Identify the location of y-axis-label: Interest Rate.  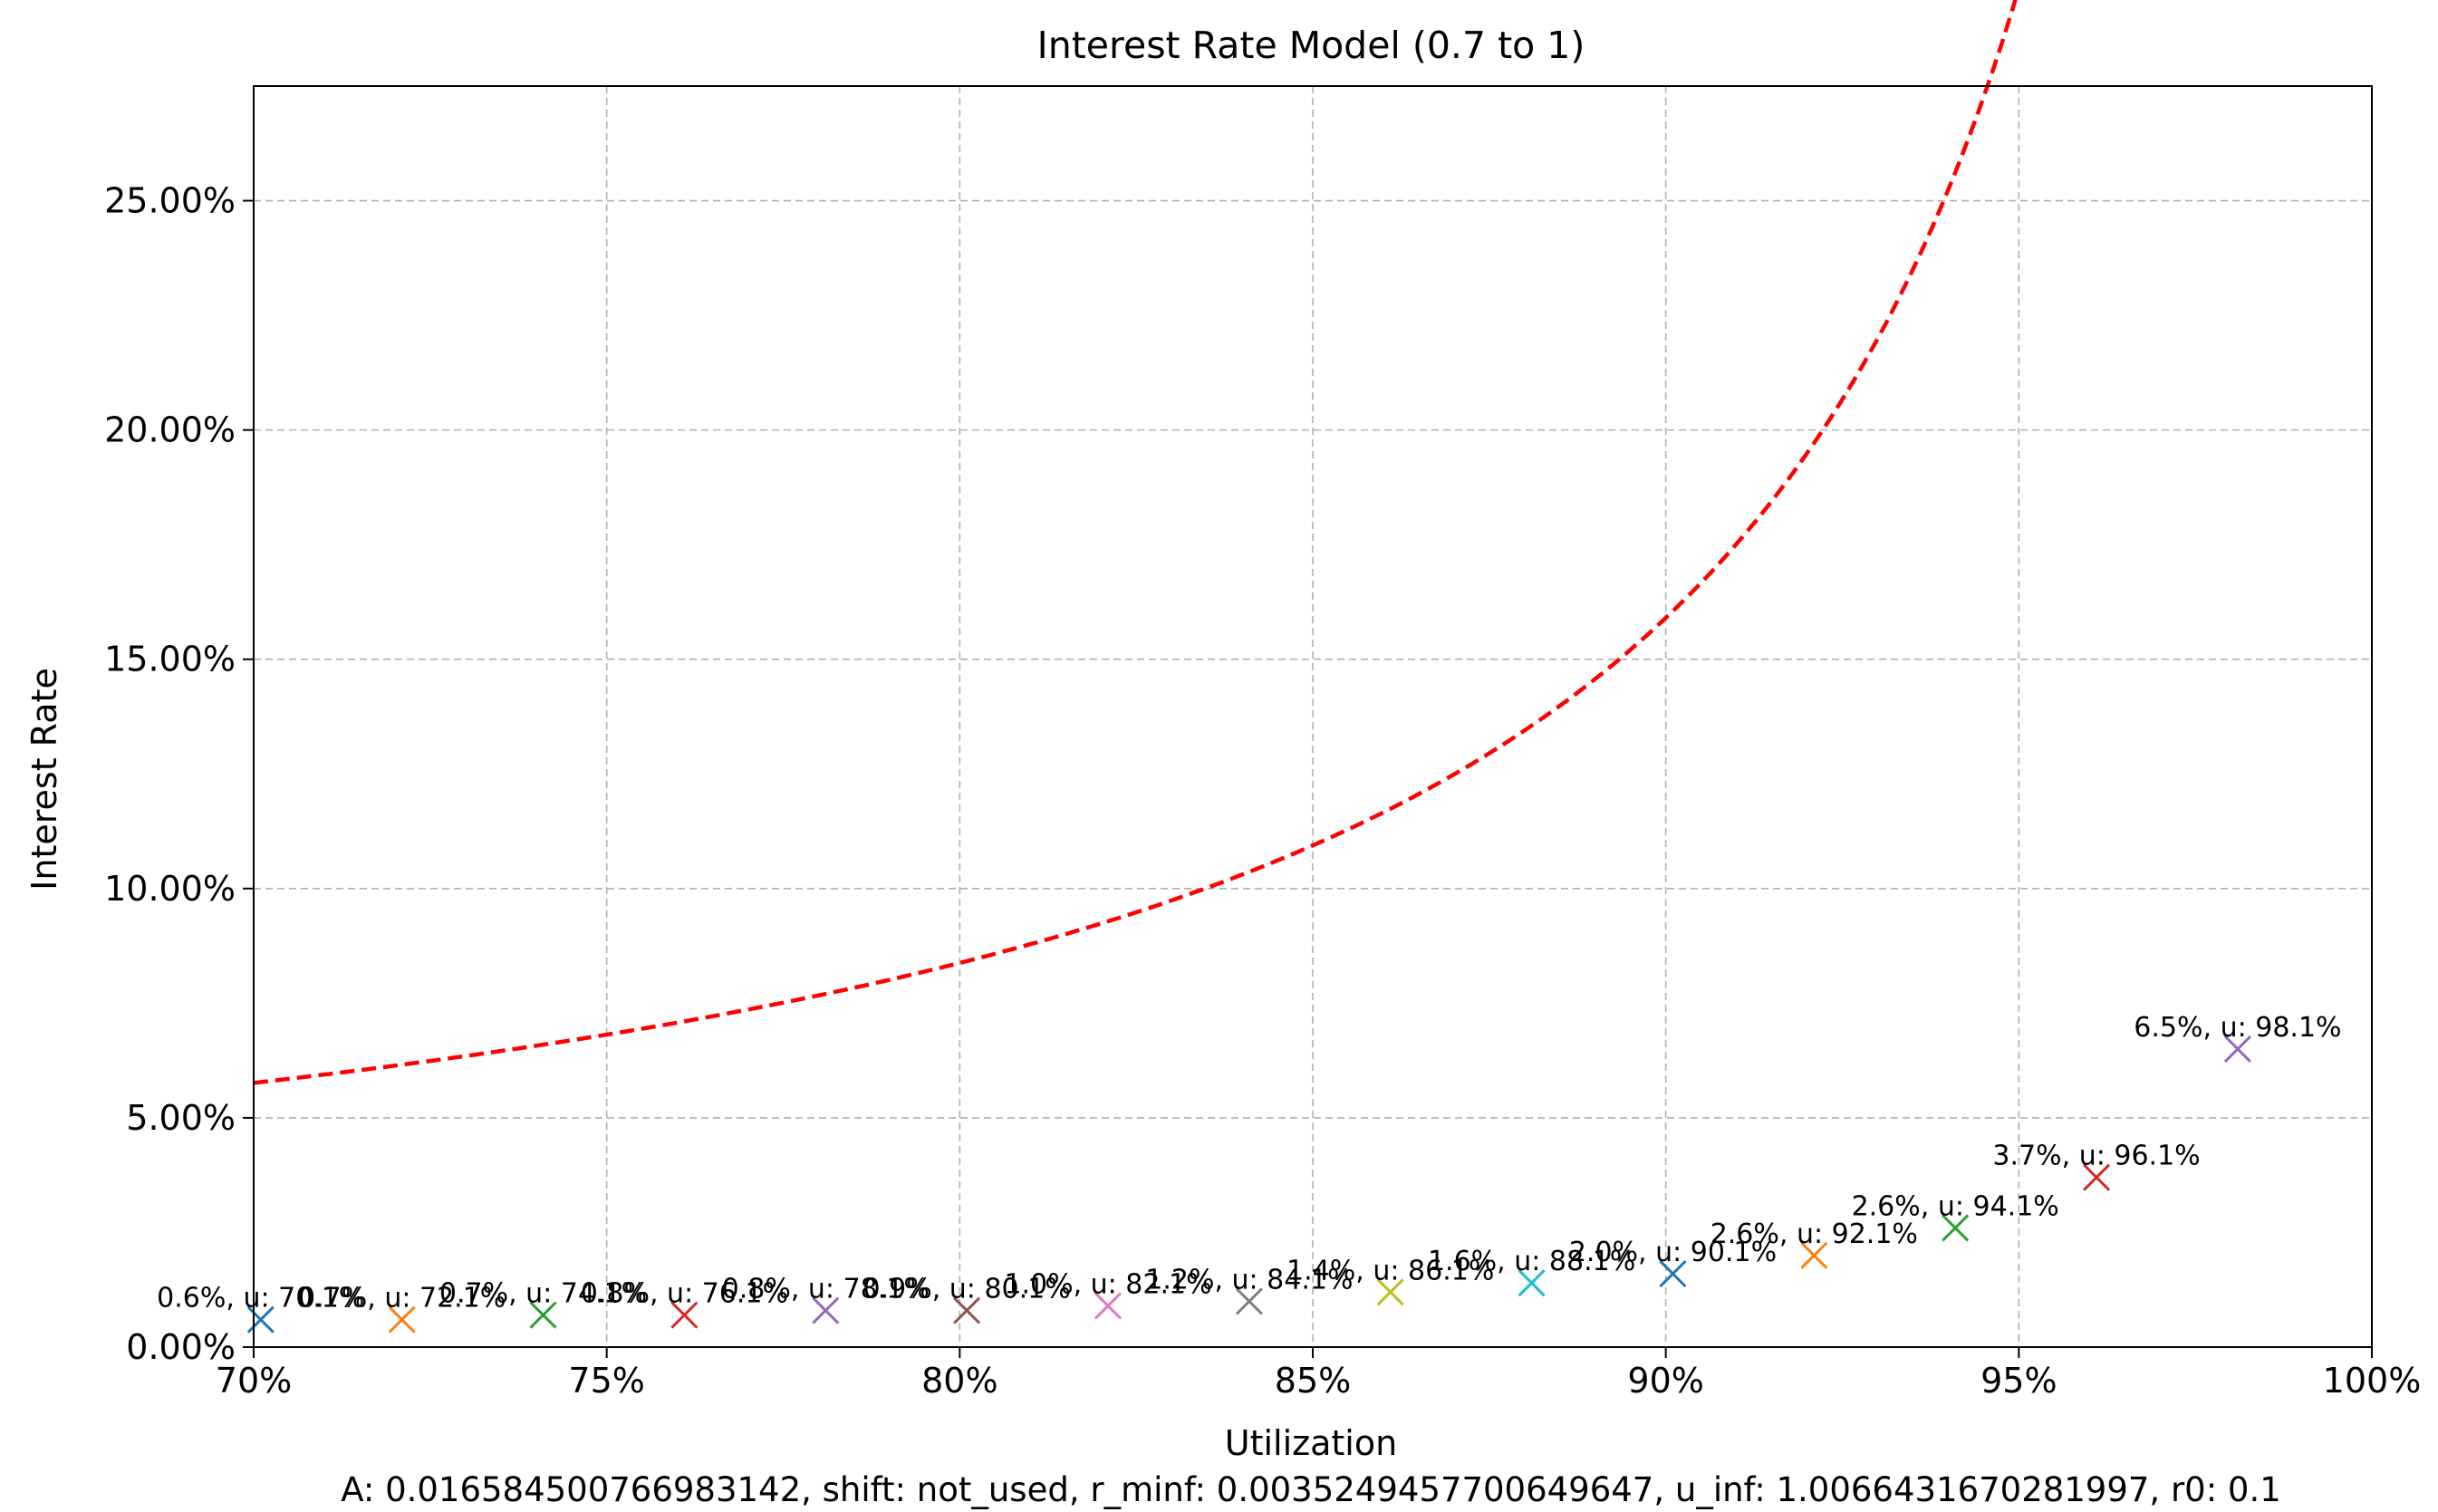
(44, 779).